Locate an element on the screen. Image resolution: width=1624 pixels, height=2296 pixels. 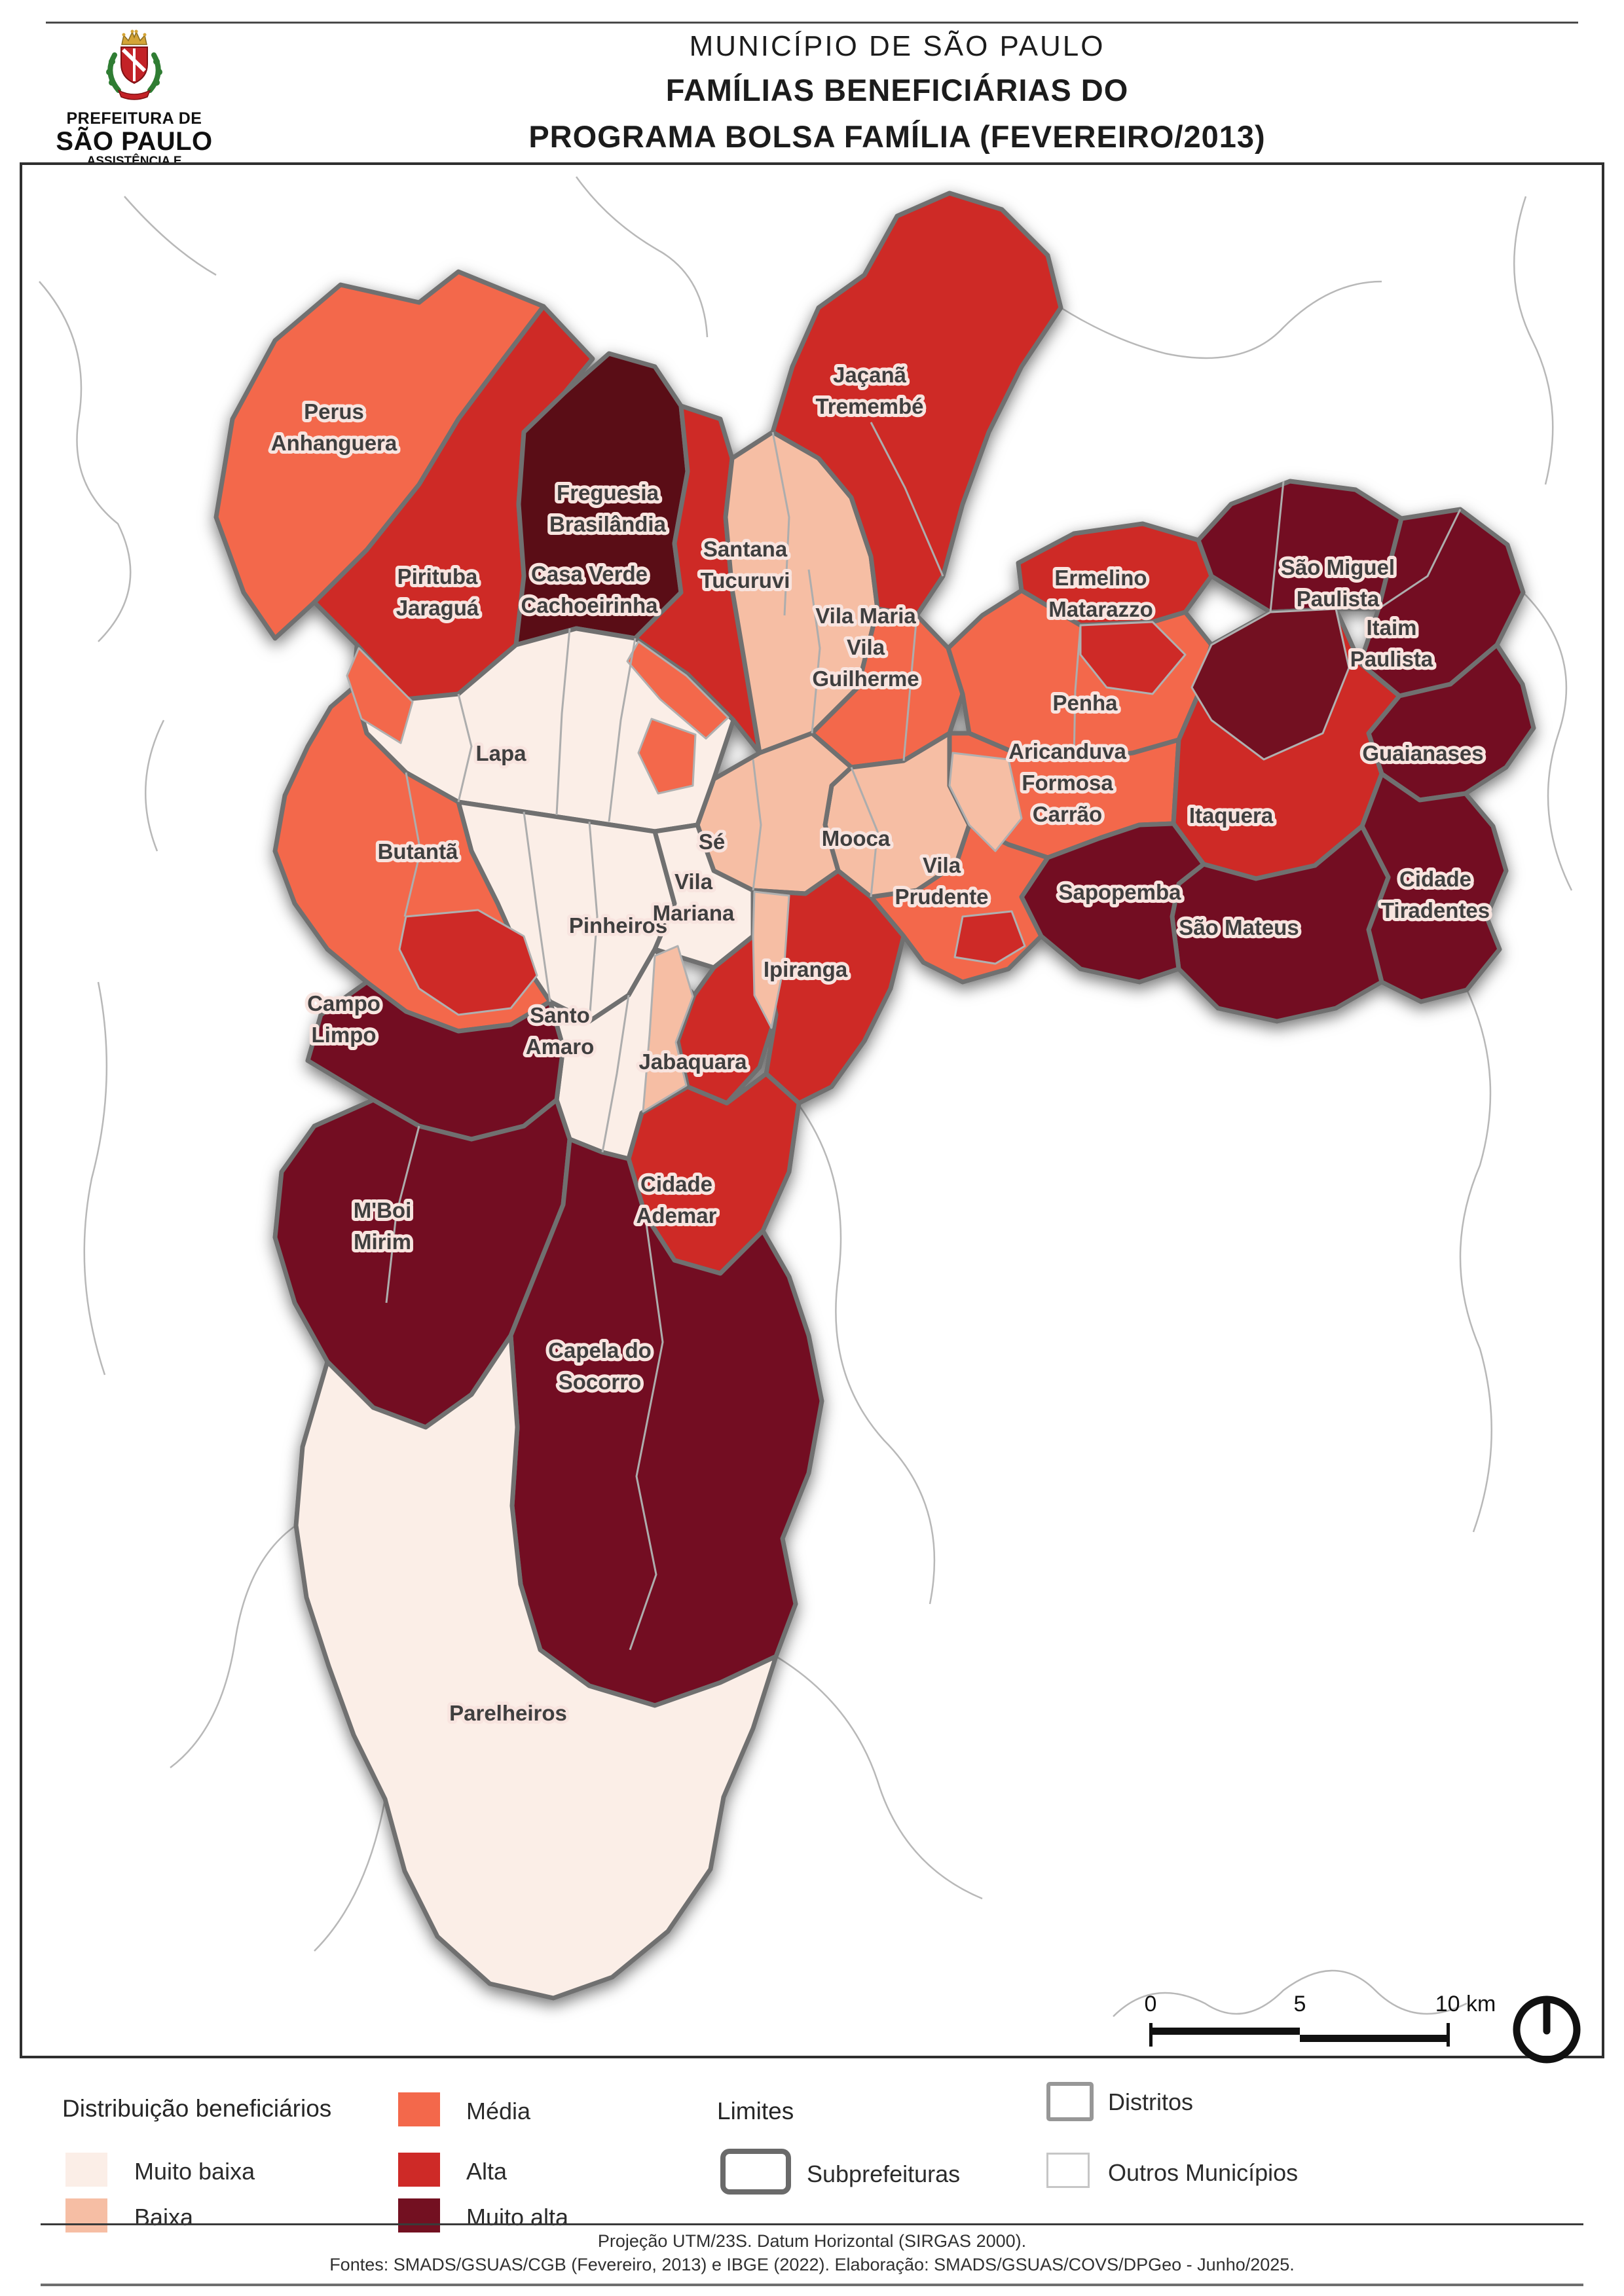
region-label: Prudente is located at coordinates (941, 896).